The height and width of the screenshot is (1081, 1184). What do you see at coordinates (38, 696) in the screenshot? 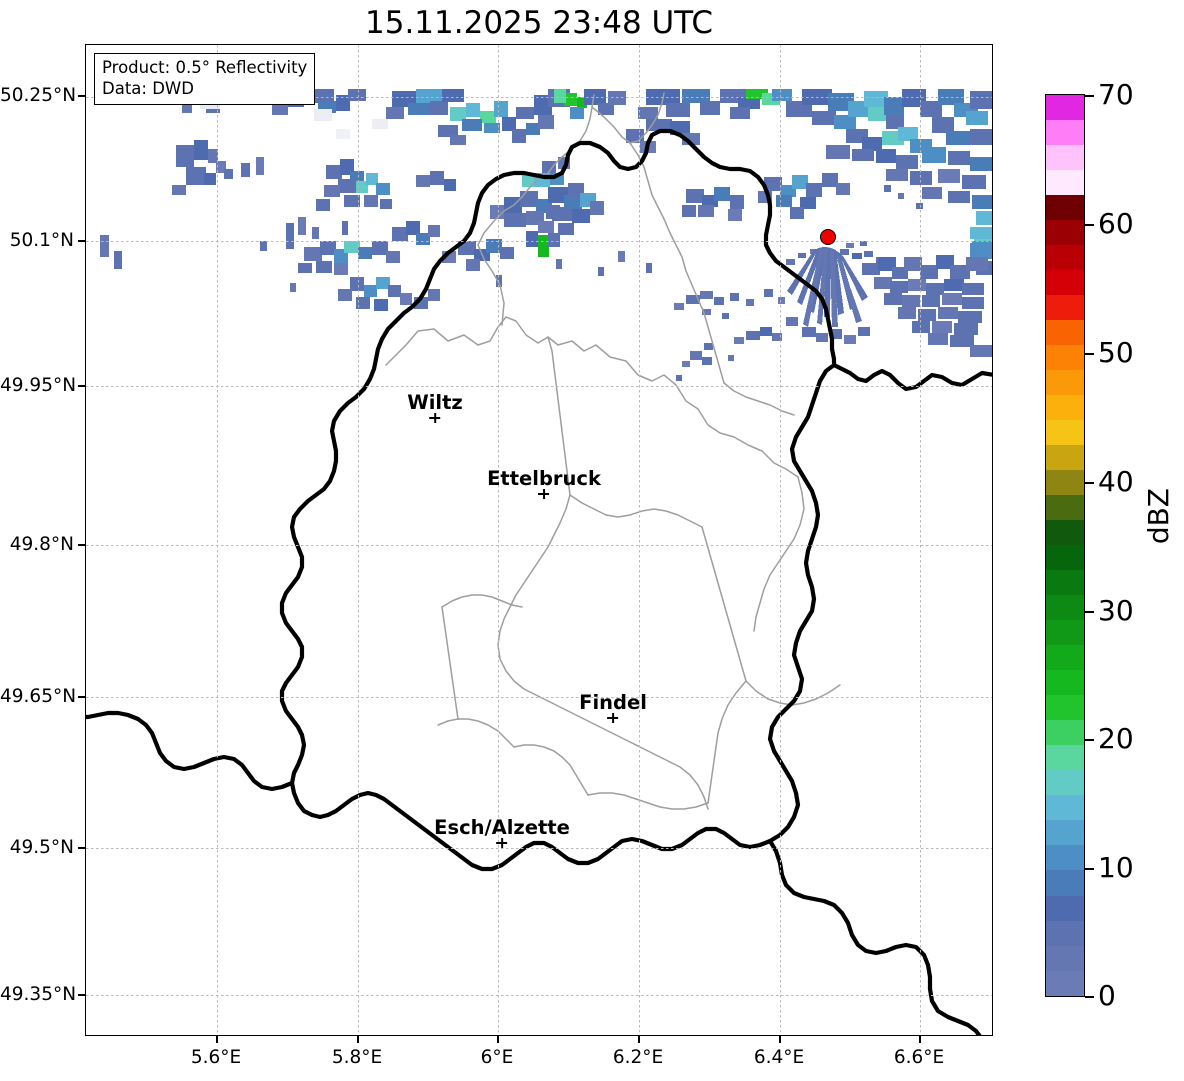
I see `ytick-label-4965: 49.65°N` at bounding box center [38, 696].